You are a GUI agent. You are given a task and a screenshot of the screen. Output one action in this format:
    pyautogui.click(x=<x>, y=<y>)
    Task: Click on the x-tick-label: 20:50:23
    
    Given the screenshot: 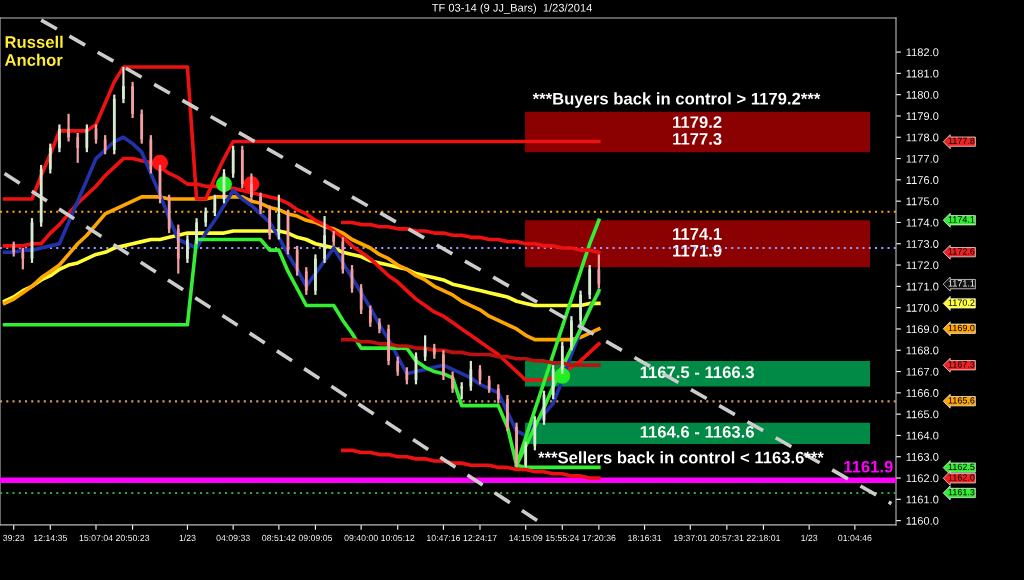 What is the action you would take?
    pyautogui.click(x=132, y=538)
    